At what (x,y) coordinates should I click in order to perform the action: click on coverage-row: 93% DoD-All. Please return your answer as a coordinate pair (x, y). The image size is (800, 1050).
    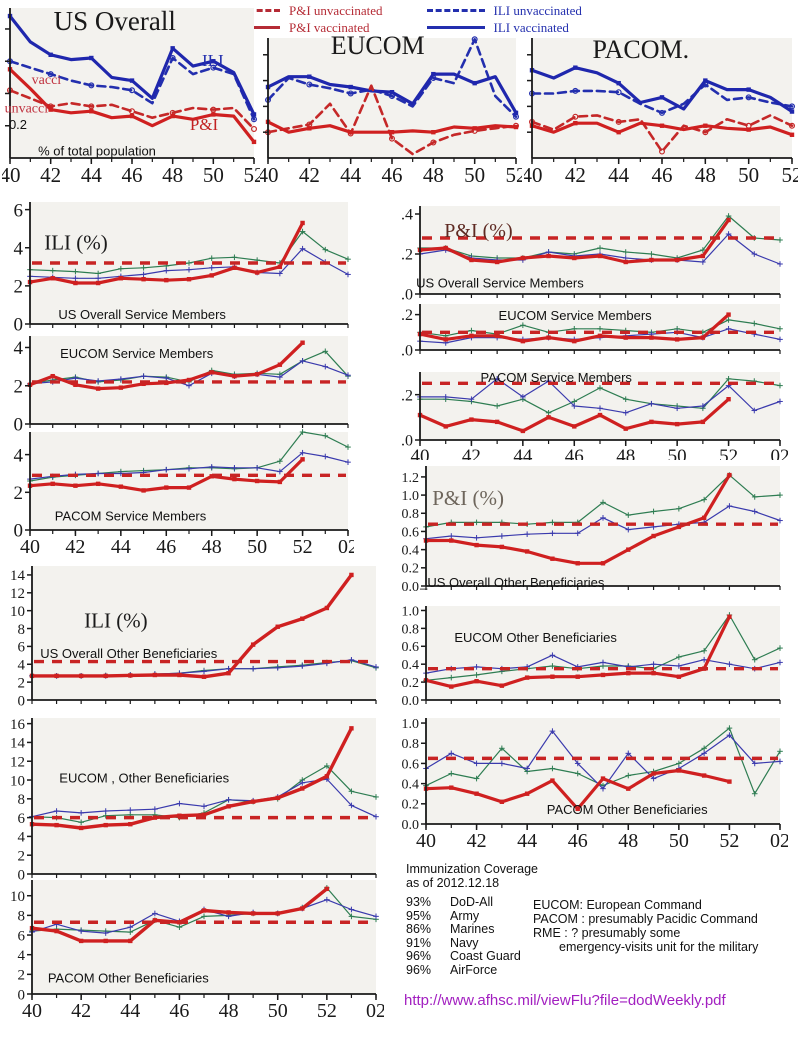
    Looking at the image, I should click on (450, 902).